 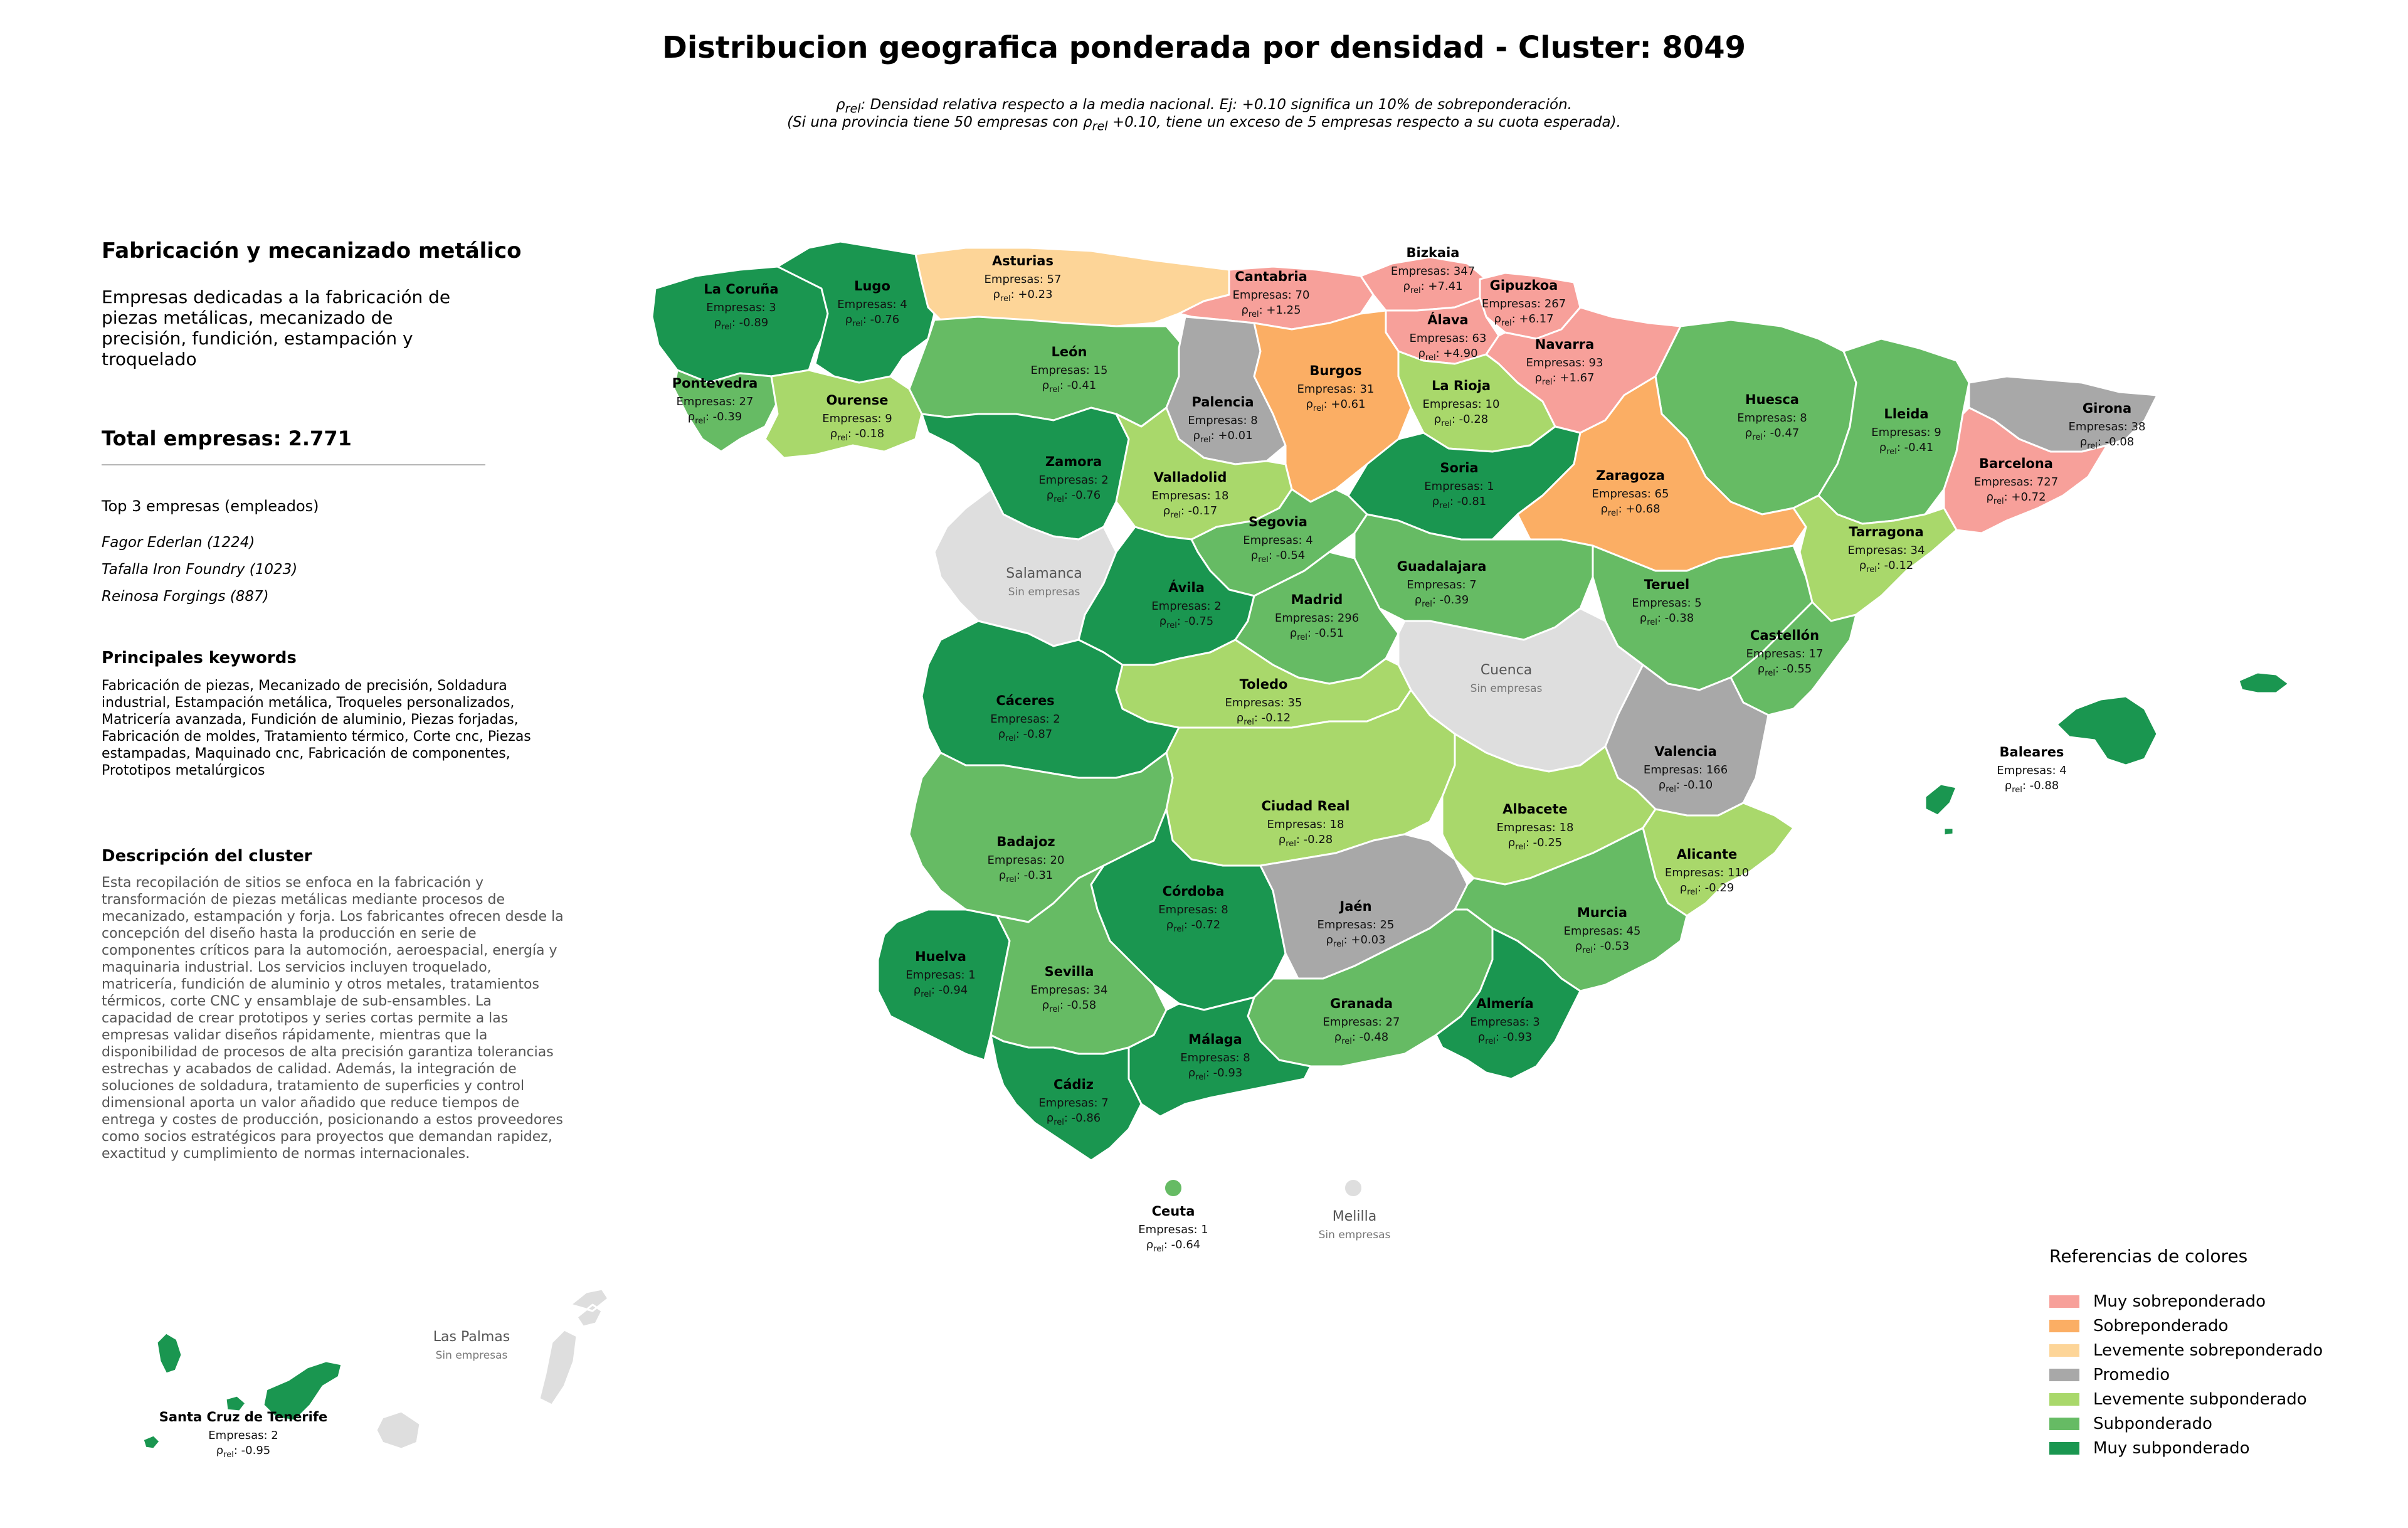 What do you see at coordinates (2016, 498) in the screenshot?
I see `province-rho: ρrel: +0.72` at bounding box center [2016, 498].